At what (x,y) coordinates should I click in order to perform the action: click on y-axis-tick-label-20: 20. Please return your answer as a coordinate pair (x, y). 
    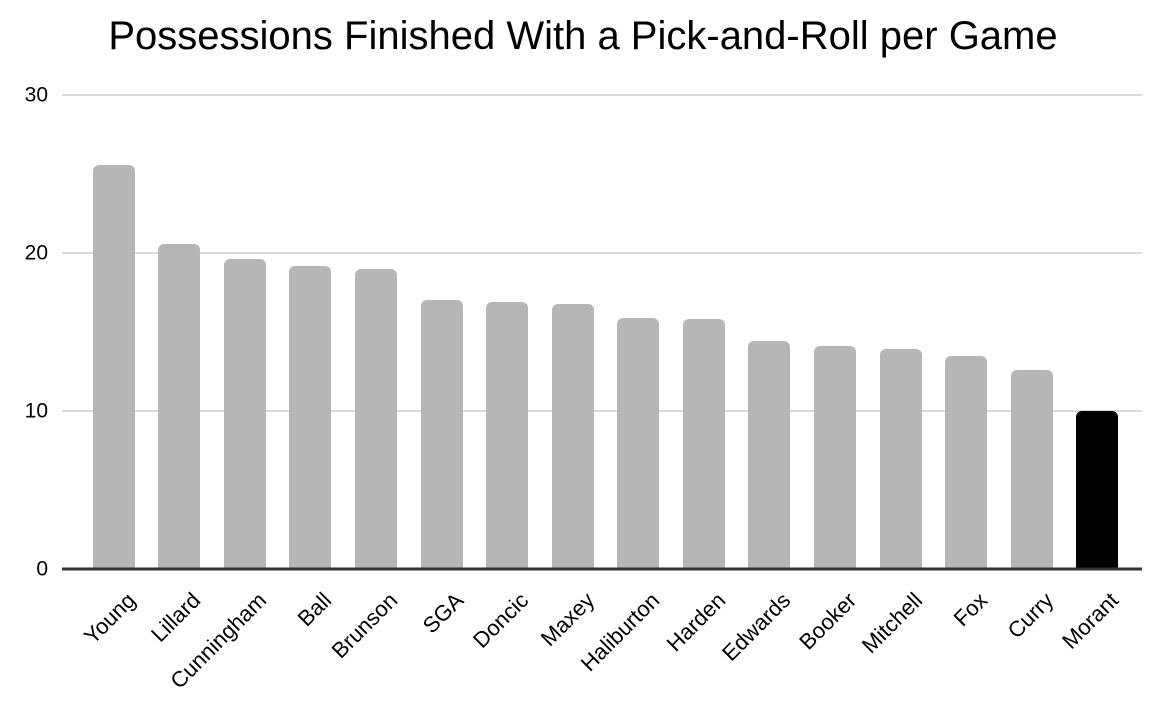
    Looking at the image, I should click on (36, 253).